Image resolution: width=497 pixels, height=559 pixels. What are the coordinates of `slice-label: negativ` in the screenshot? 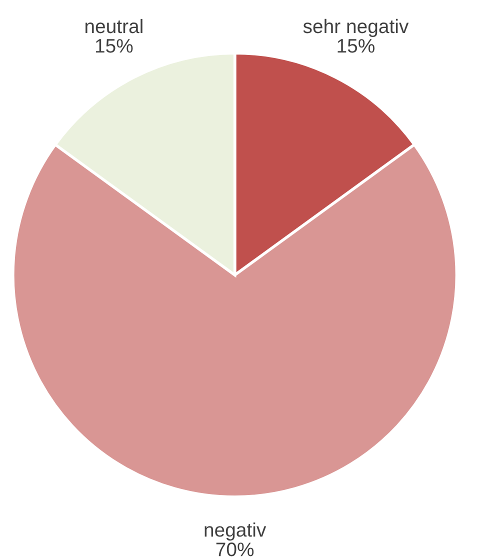 It's located at (235, 531).